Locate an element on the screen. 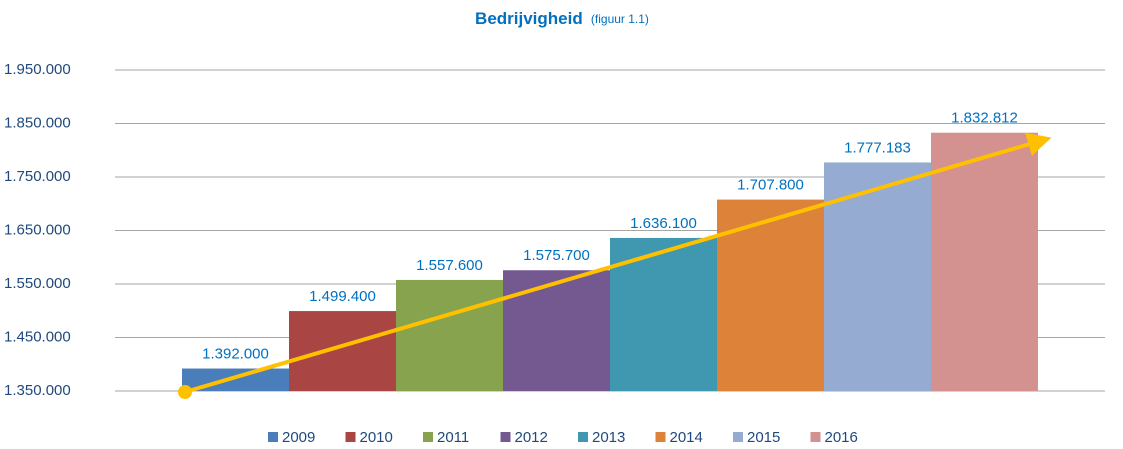 The height and width of the screenshot is (449, 1123). legend-label: 2016 is located at coordinates (841, 437).